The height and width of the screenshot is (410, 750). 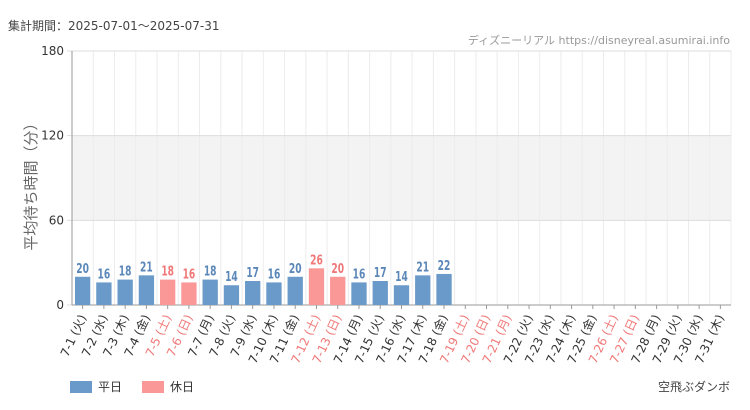 I want to click on legend: 平日 休日, so click(x=132, y=386).